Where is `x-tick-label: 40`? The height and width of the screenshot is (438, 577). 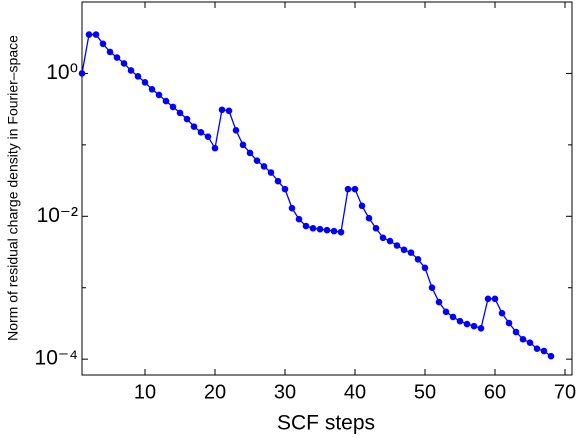 x-tick-label: 40 is located at coordinates (355, 392).